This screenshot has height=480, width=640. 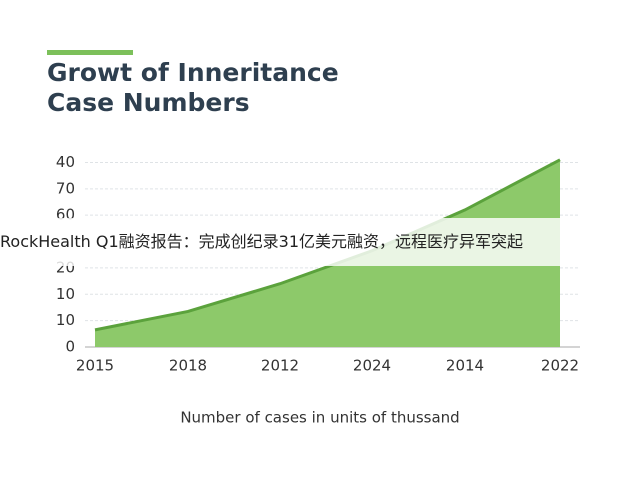 What do you see at coordinates (65, 162) in the screenshot?
I see `y-tick-label: 40` at bounding box center [65, 162].